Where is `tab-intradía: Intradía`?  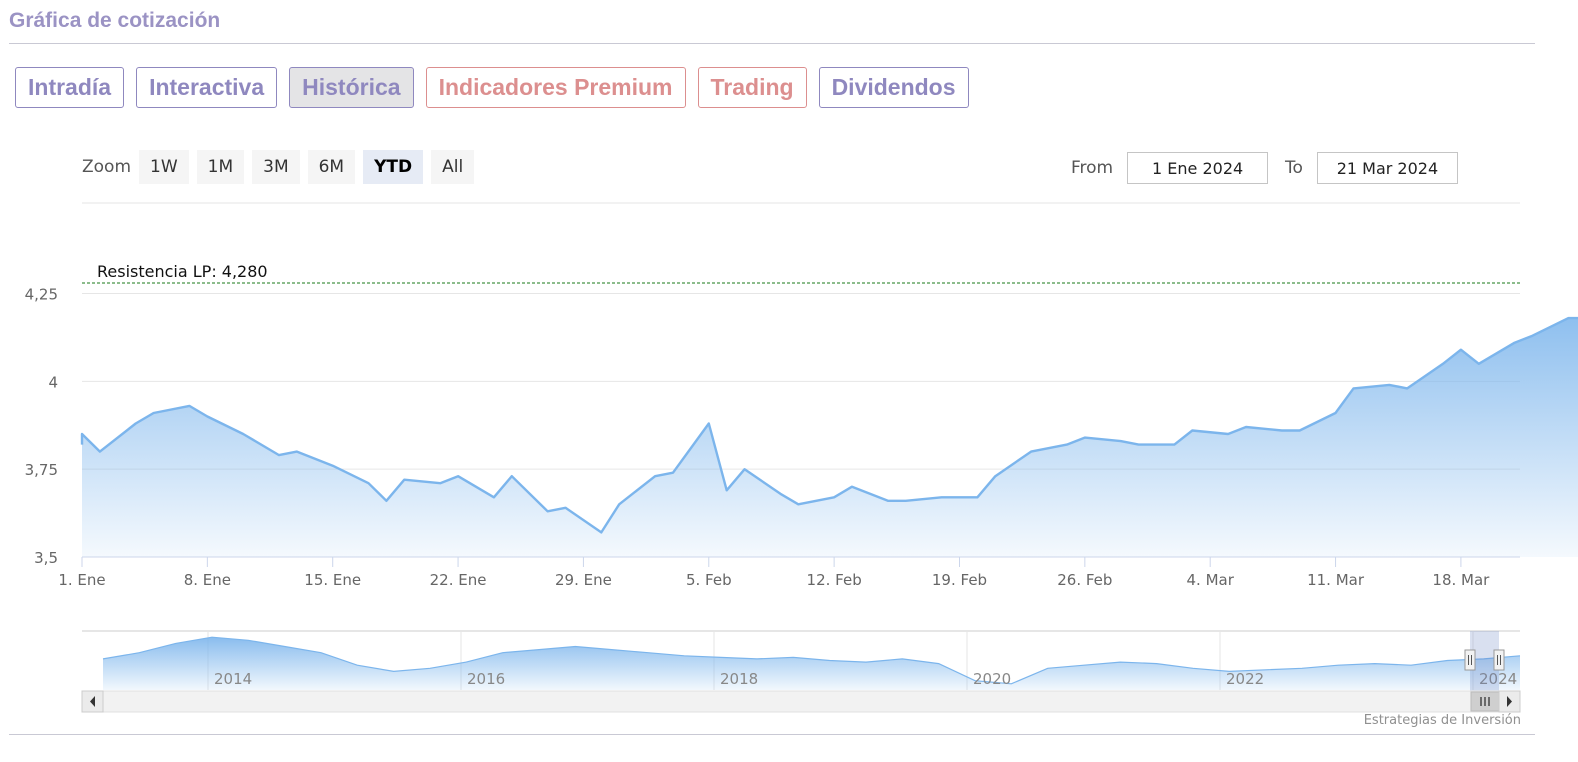
tab-intradía: Intradía is located at coordinates (70, 87).